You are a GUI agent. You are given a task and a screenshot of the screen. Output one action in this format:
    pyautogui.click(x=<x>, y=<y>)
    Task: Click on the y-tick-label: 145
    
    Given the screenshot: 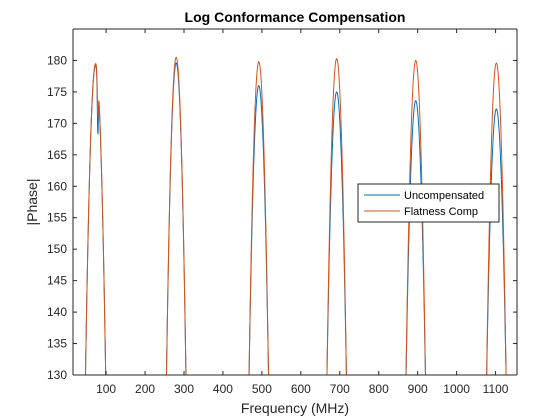 What is the action you would take?
    pyautogui.click(x=57, y=281)
    